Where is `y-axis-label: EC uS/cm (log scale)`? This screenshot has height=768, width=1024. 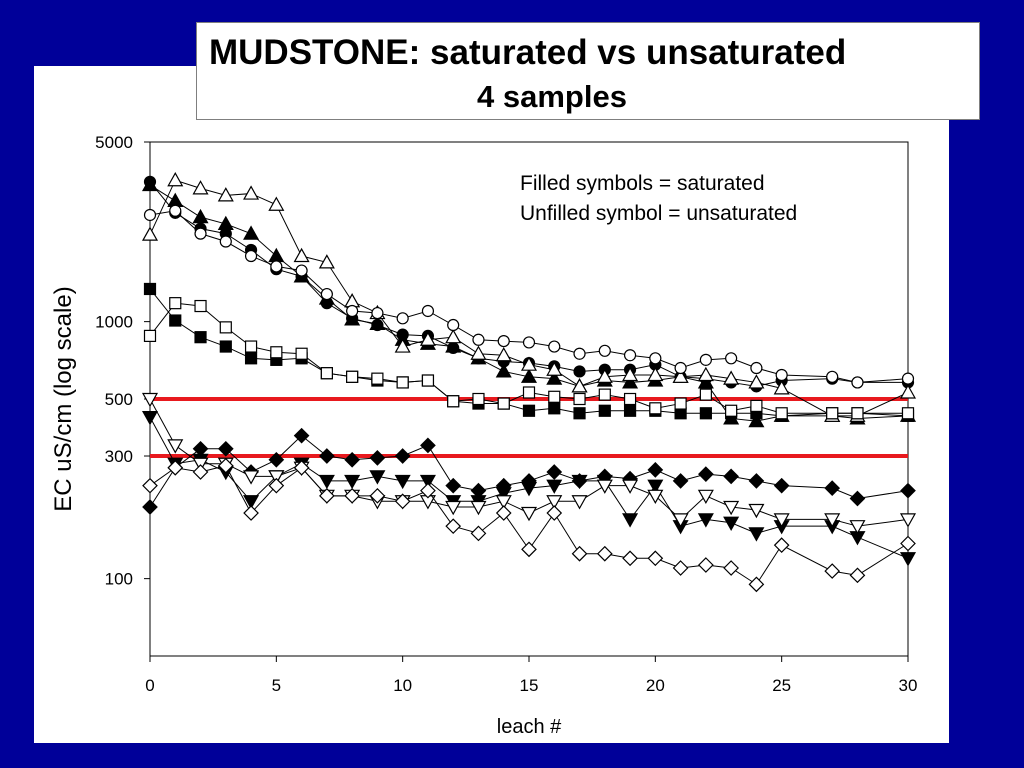 y-axis-label: EC uS/cm (log scale) is located at coordinates (63, 398).